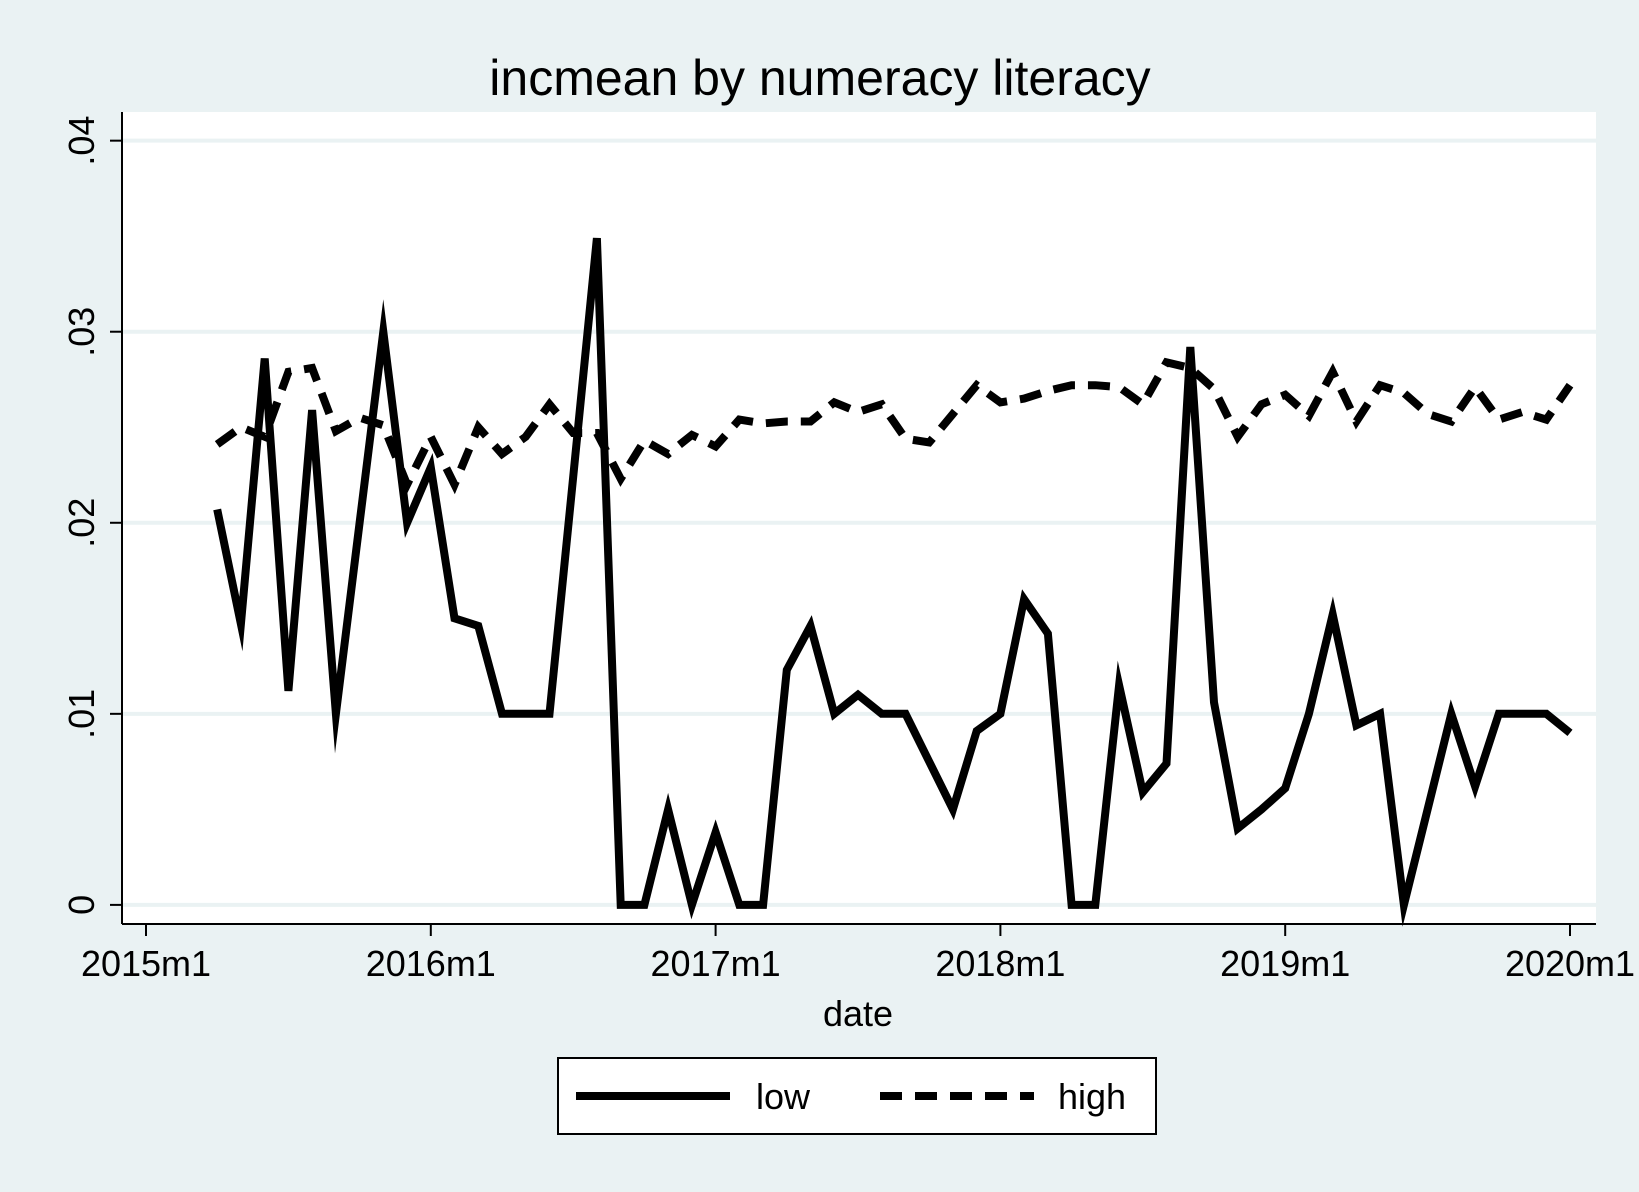 This screenshot has height=1192, width=1639. Describe the element at coordinates (783, 1096) in the screenshot. I see `legend-label-low: low` at that location.